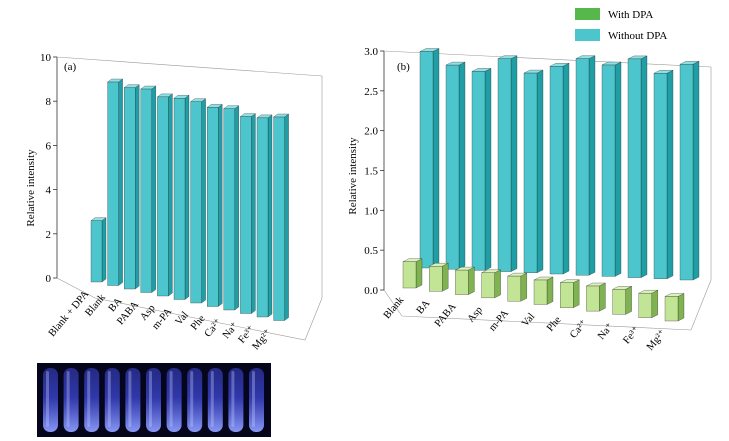  I want to click on panel-a-bar-3-side, so click(153, 189).